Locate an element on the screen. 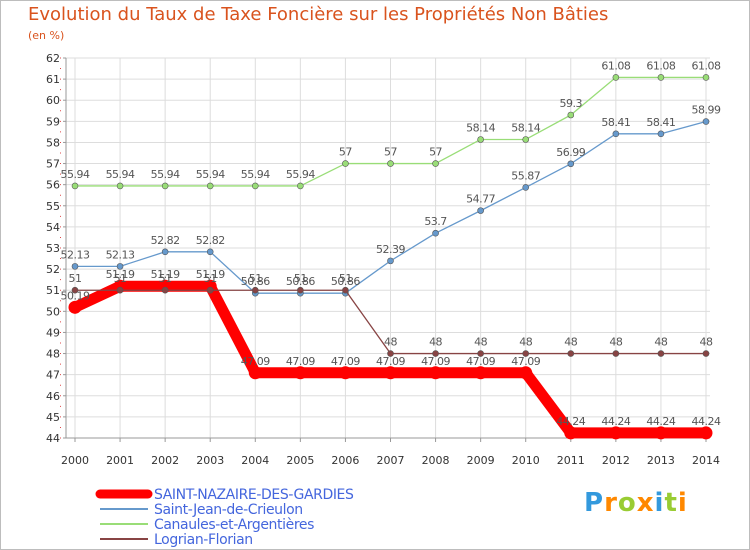 Image resolution: width=750 pixels, height=550 pixels. y-tick-label: 60 is located at coordinates (53, 100).